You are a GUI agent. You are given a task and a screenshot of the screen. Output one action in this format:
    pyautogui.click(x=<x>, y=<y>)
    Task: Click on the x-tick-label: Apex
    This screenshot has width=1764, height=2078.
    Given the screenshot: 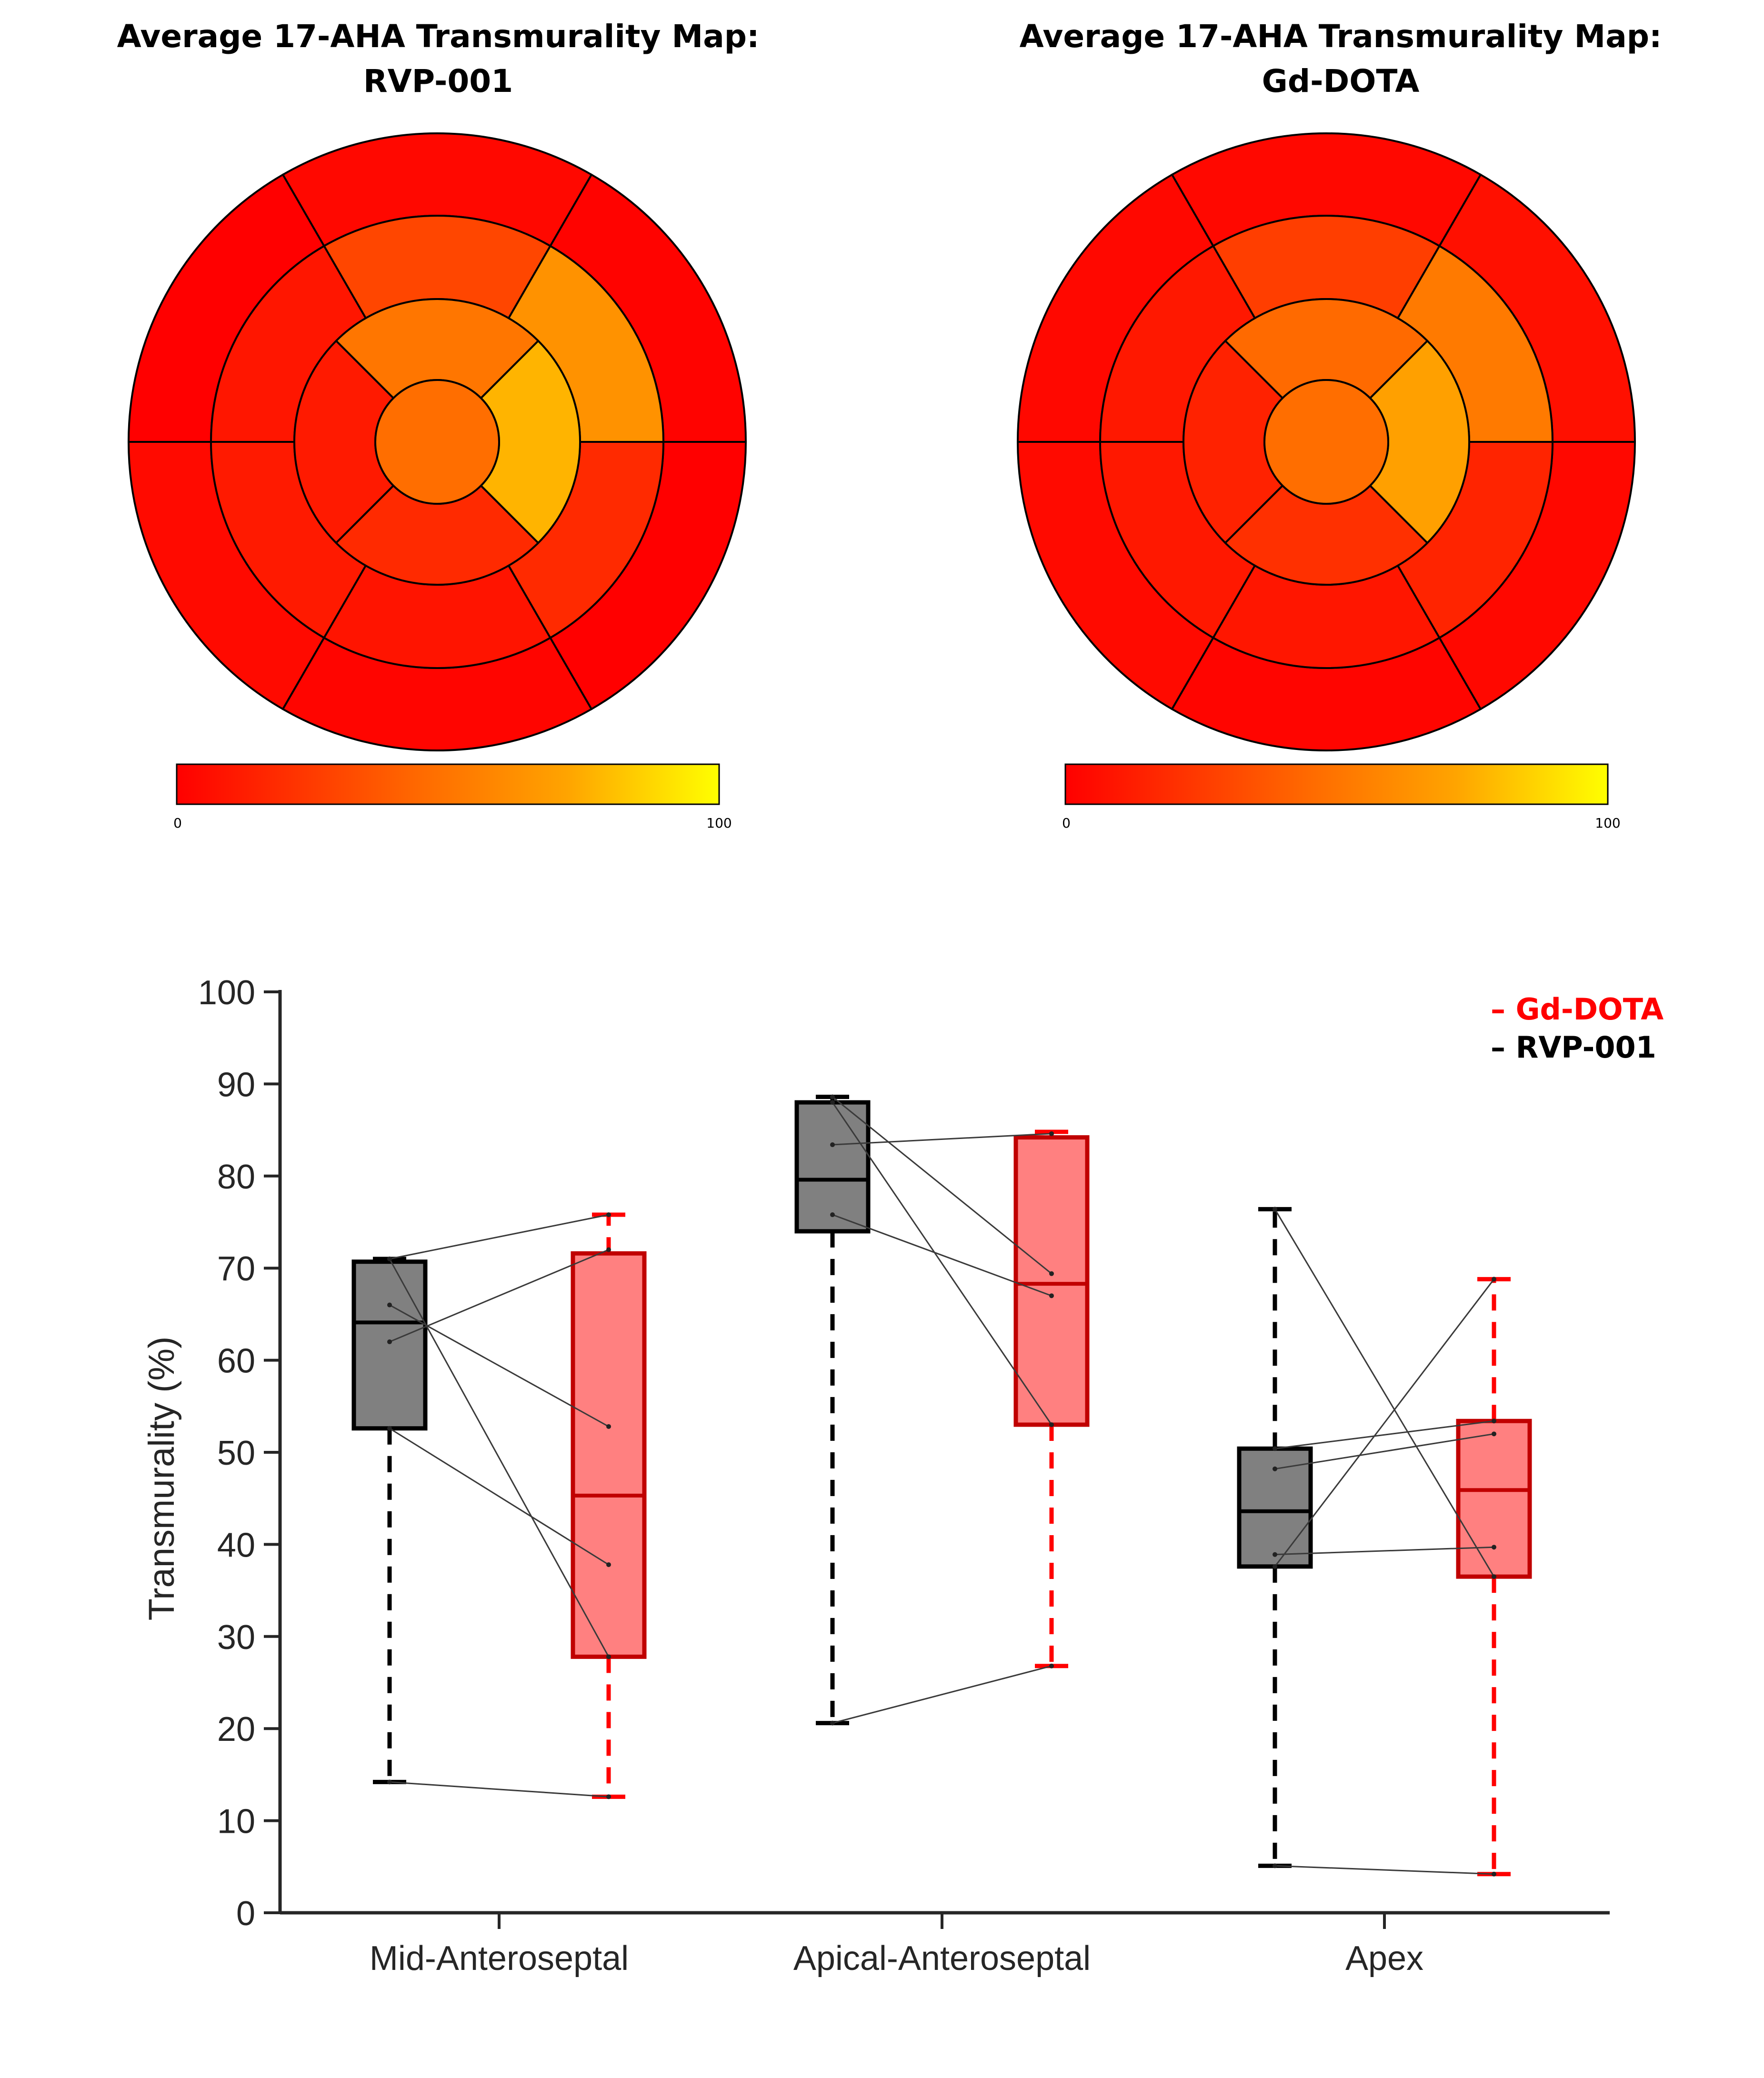 What is the action you would take?
    pyautogui.click(x=1384, y=1958)
    